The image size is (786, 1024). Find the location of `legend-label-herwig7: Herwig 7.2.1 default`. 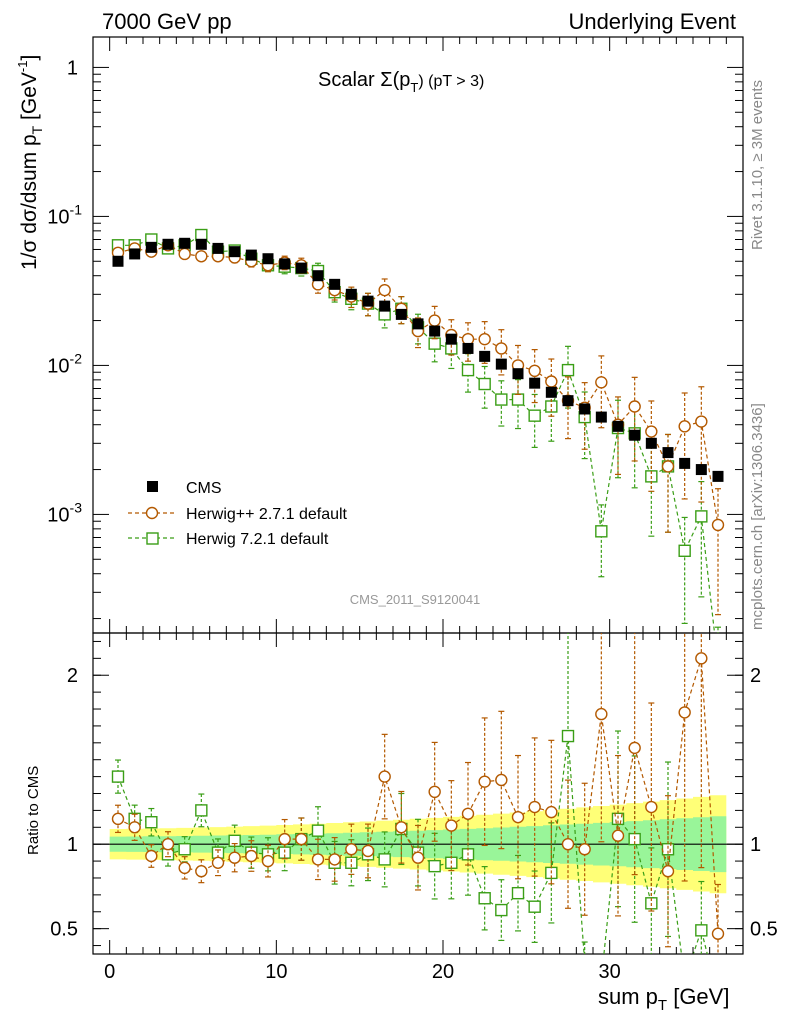

legend-label-herwig7: Herwig 7.2.1 default is located at coordinates (257, 539).